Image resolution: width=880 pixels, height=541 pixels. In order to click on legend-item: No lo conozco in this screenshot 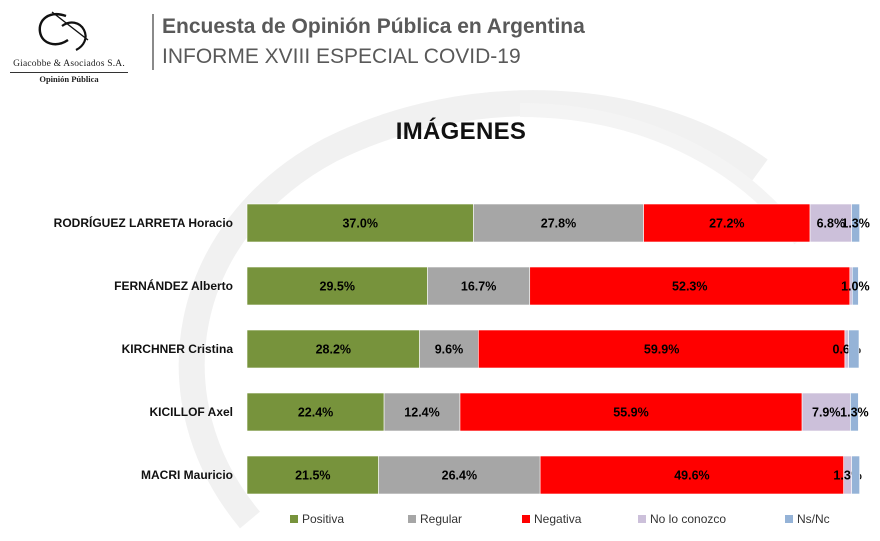, I will do `click(682, 519)`.